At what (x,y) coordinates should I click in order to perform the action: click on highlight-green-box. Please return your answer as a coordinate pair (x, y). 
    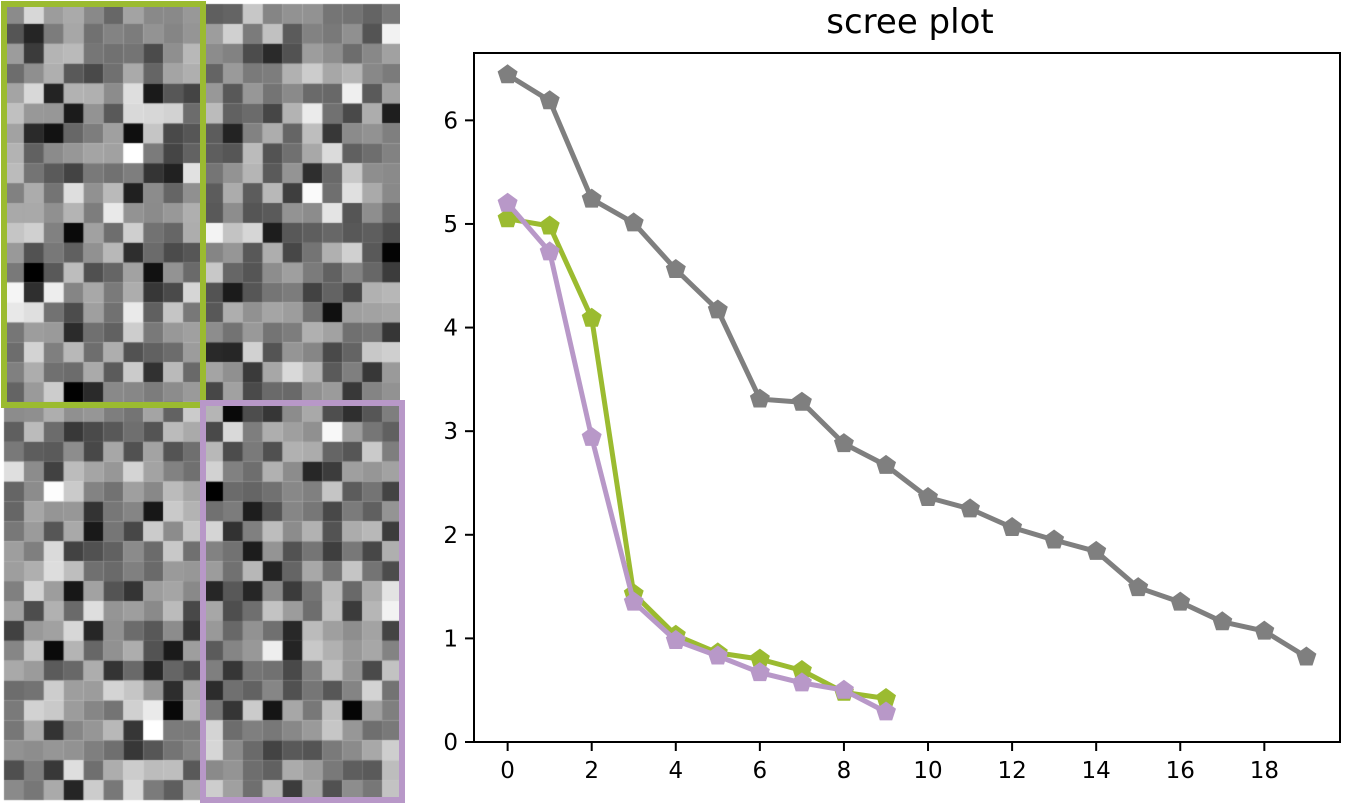
    Looking at the image, I should click on (103, 204).